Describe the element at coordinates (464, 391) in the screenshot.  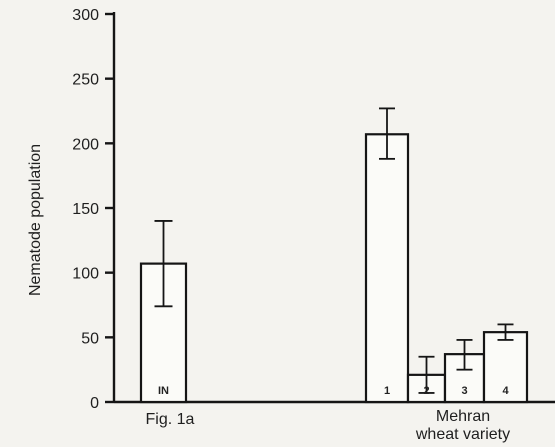
I see `bar-label-3: 3` at that location.